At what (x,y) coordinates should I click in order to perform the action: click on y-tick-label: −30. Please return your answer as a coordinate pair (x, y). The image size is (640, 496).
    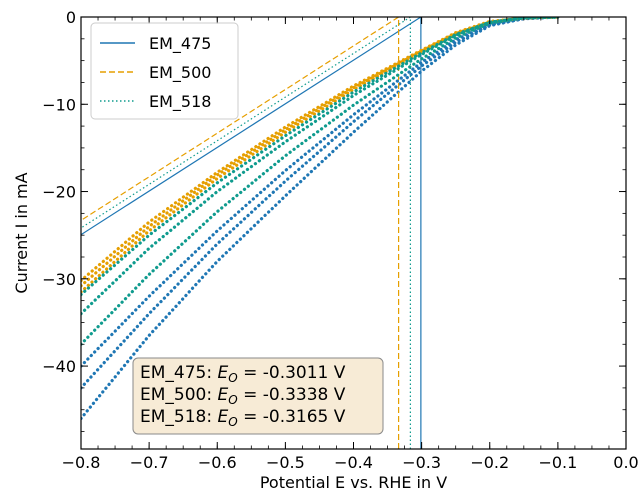
    Looking at the image, I should click on (59, 279).